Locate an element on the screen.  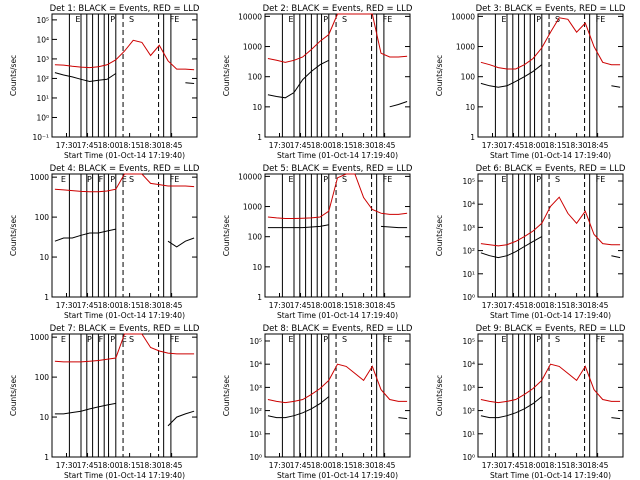
y-tick-label: 10⁻¹ is located at coordinates (40, 137).